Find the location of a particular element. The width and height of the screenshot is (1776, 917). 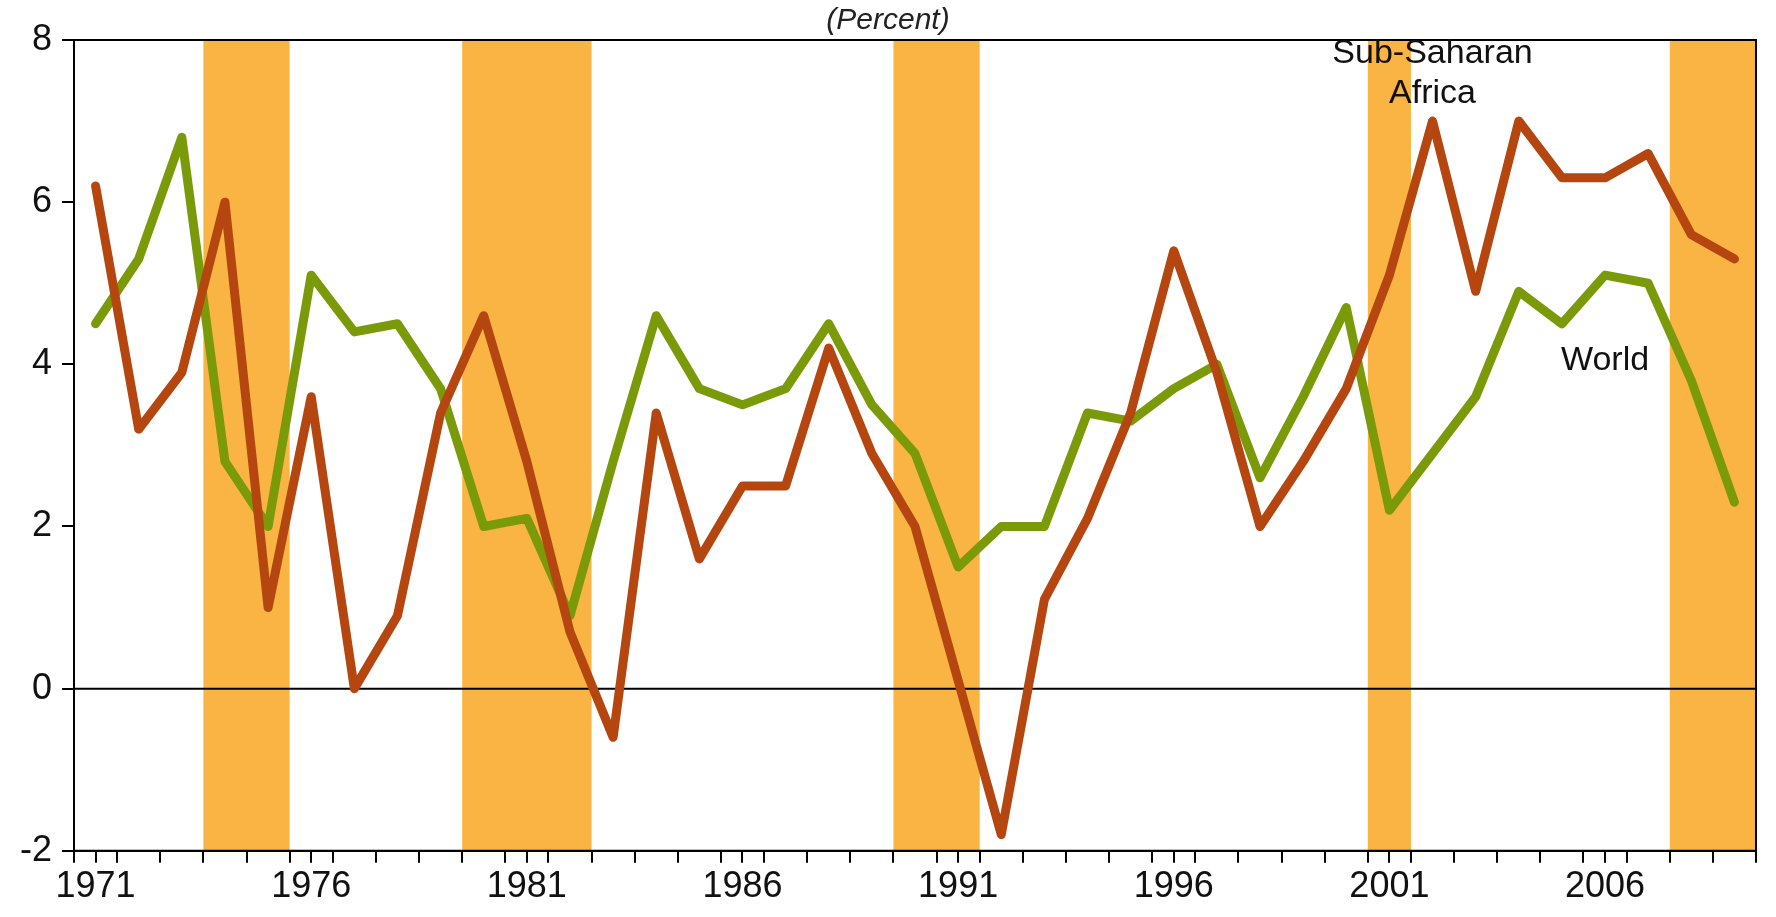

x-tick-label: 1976 is located at coordinates (311, 885).